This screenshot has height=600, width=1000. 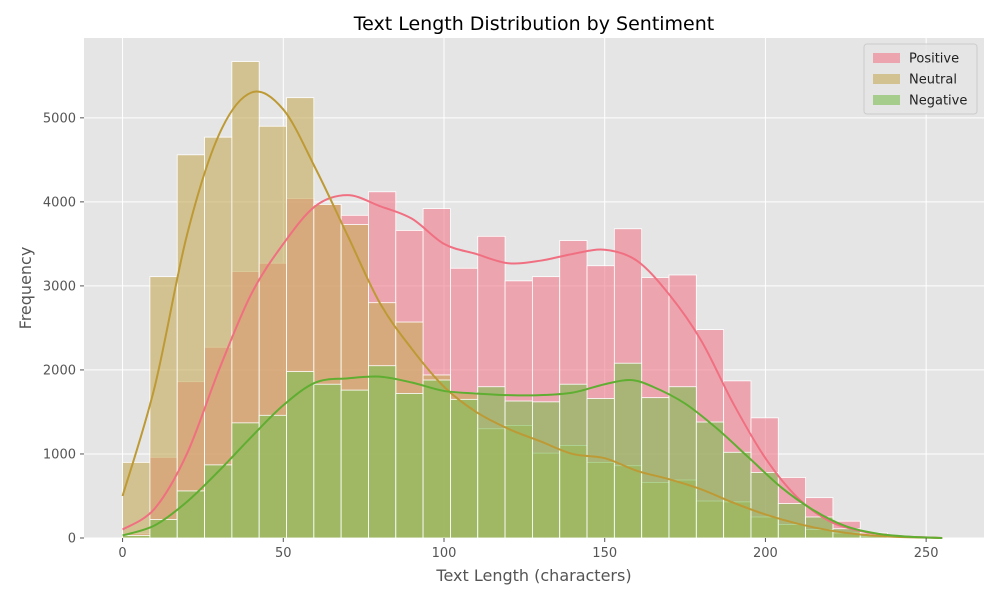 What do you see at coordinates (886, 79) in the screenshot?
I see `legend-swatch-neutral` at bounding box center [886, 79].